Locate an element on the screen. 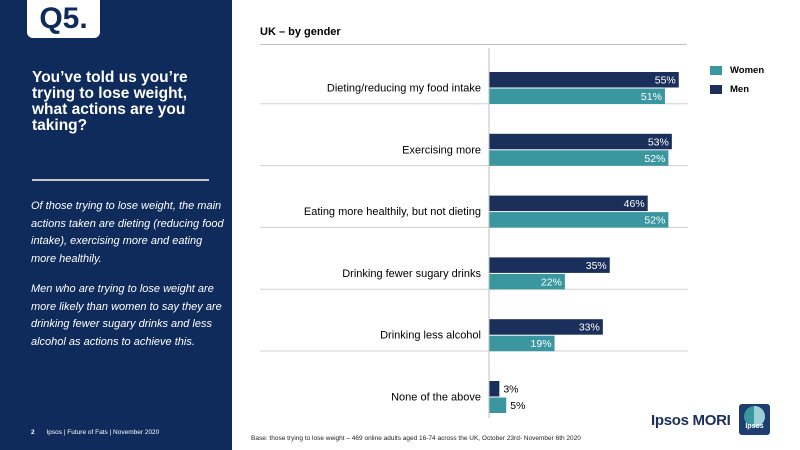 The width and height of the screenshot is (800, 450). category-label: Drinking less alcohol is located at coordinates (430, 336).